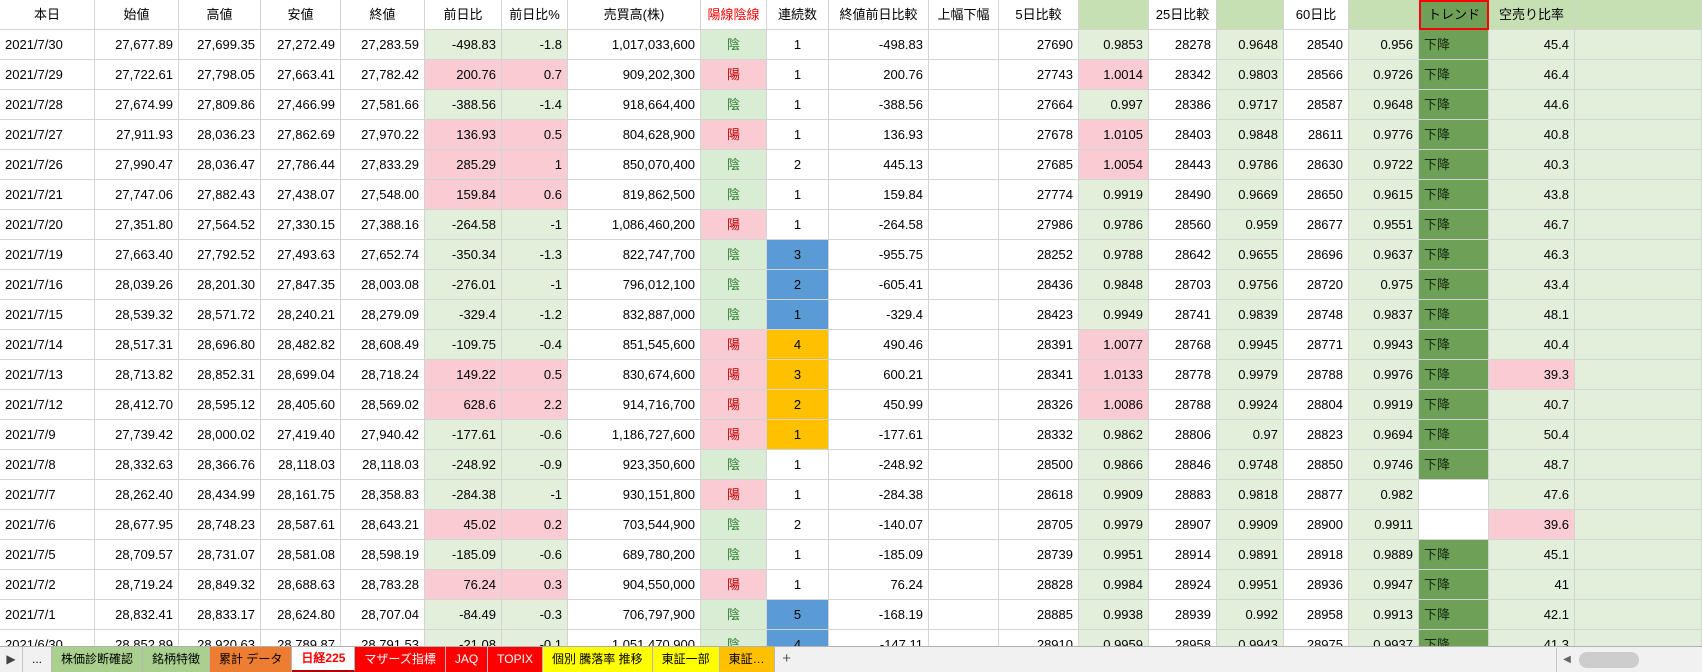 The width and height of the screenshot is (1702, 672). What do you see at coordinates (383, 285) in the screenshot?
I see `cell-close: 28,003.08` at bounding box center [383, 285].